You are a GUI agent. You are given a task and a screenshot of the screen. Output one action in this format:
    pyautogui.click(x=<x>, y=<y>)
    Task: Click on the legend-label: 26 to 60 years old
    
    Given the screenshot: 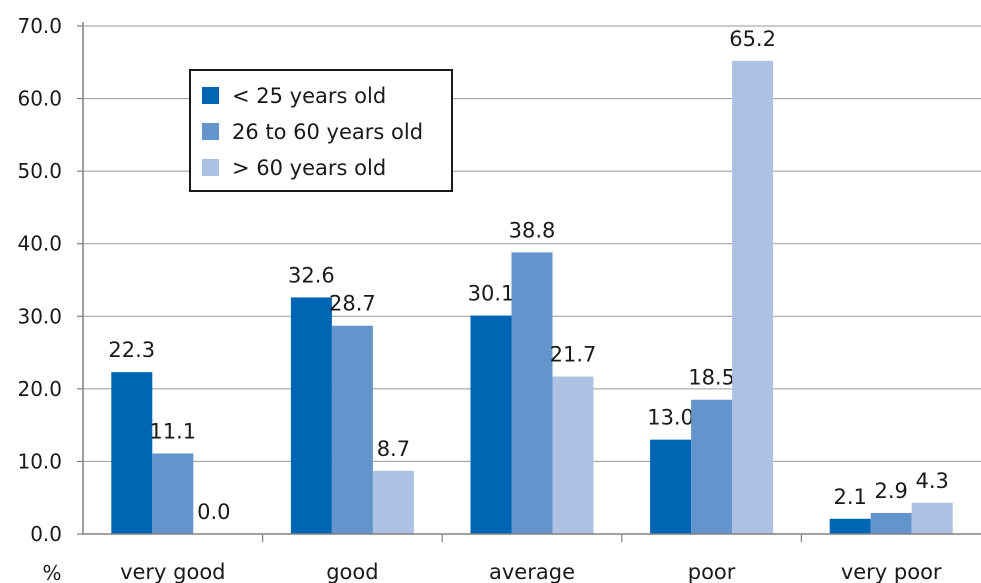 What is the action you would take?
    pyautogui.click(x=327, y=132)
    